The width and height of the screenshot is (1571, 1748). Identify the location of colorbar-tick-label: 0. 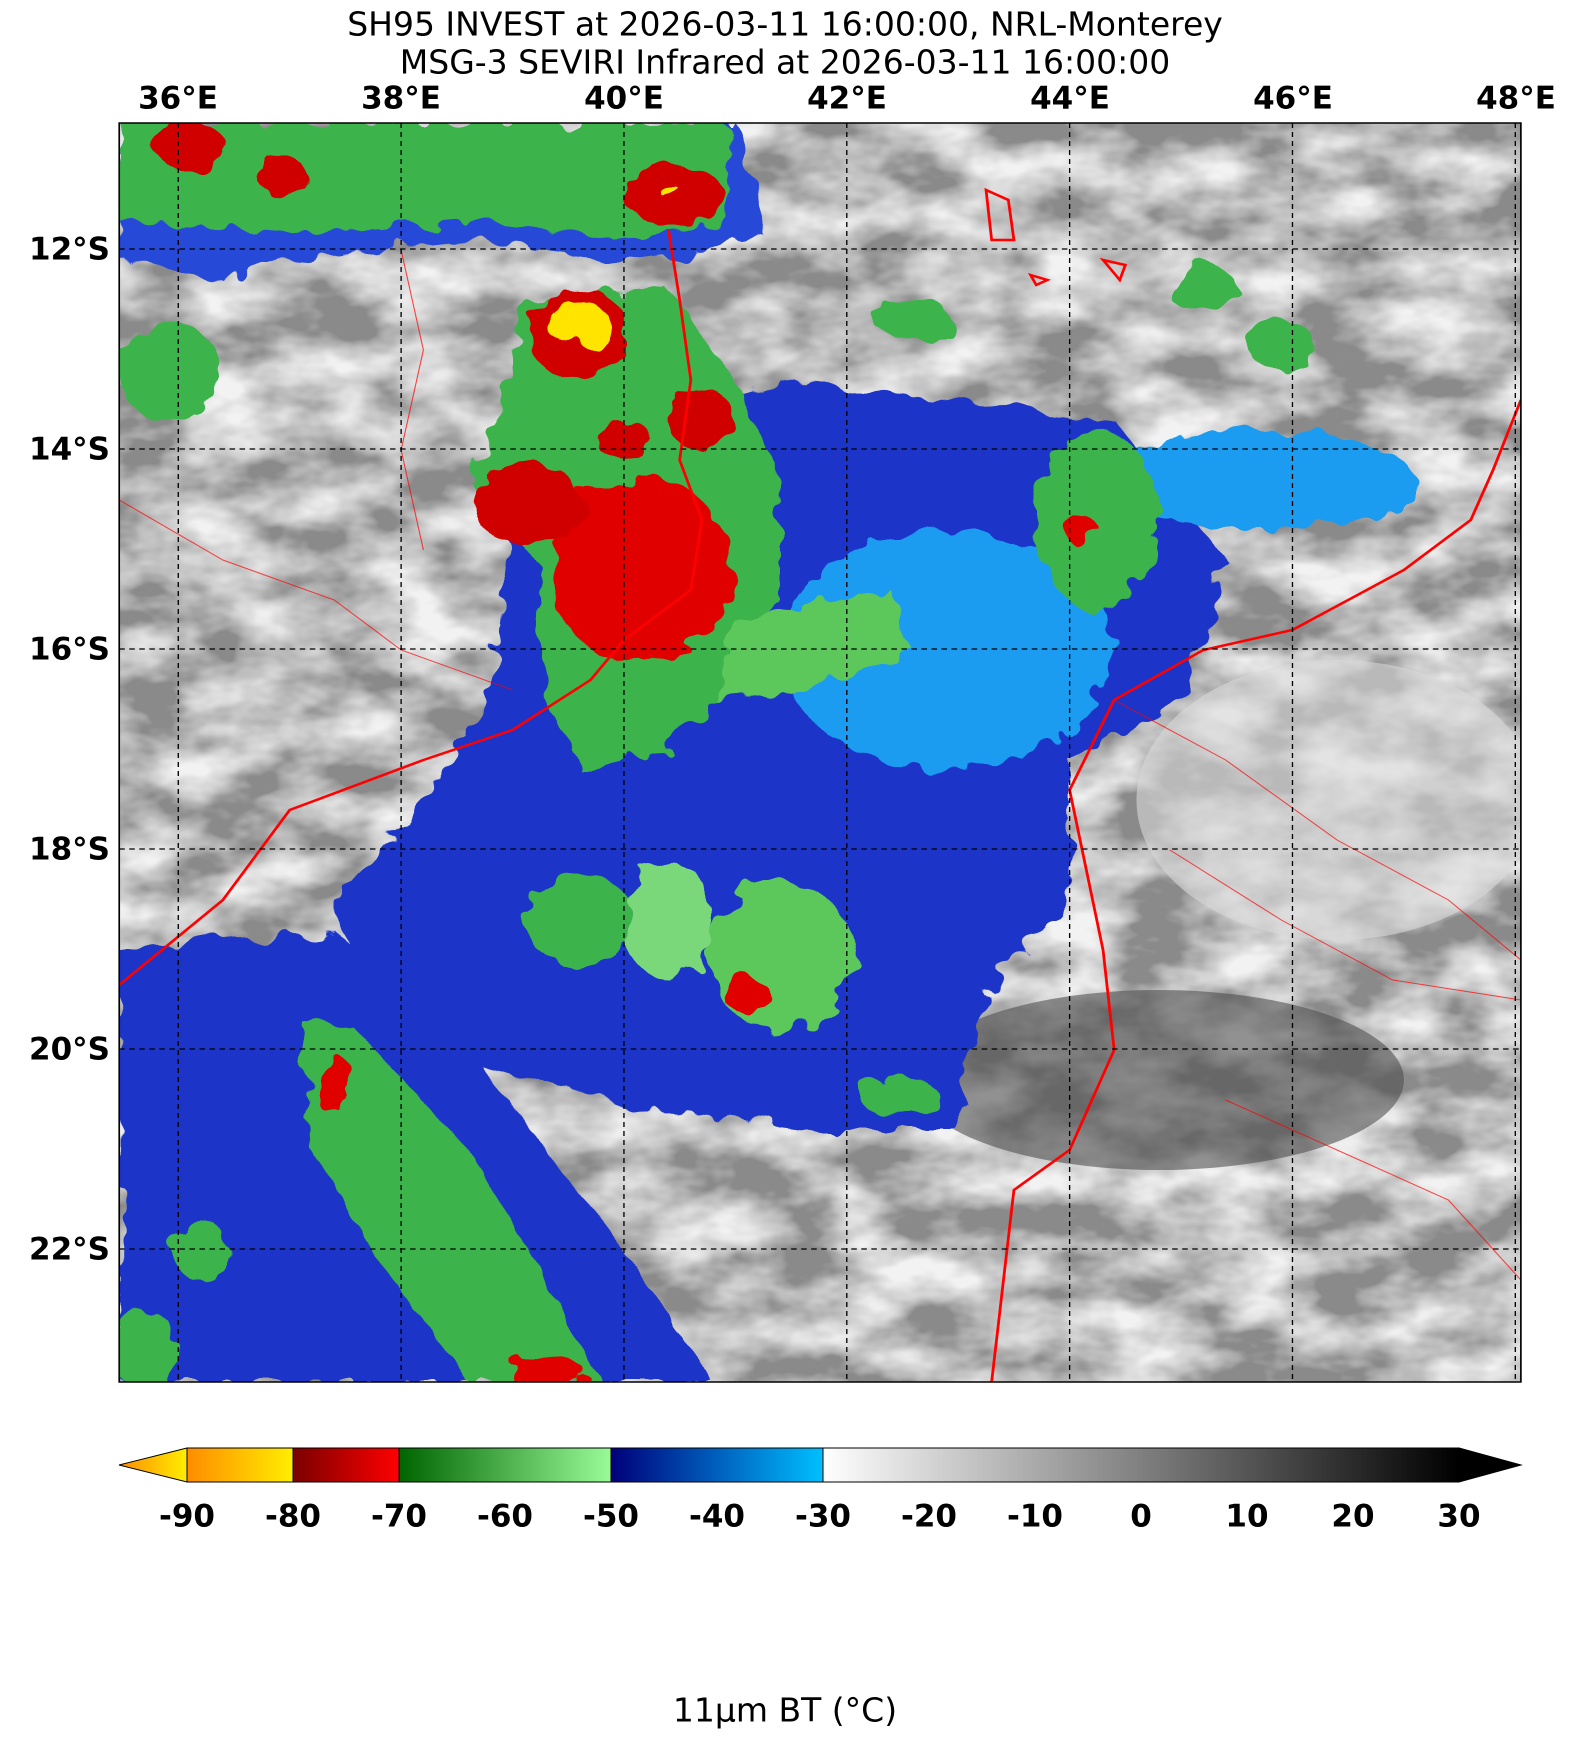
(1141, 1516).